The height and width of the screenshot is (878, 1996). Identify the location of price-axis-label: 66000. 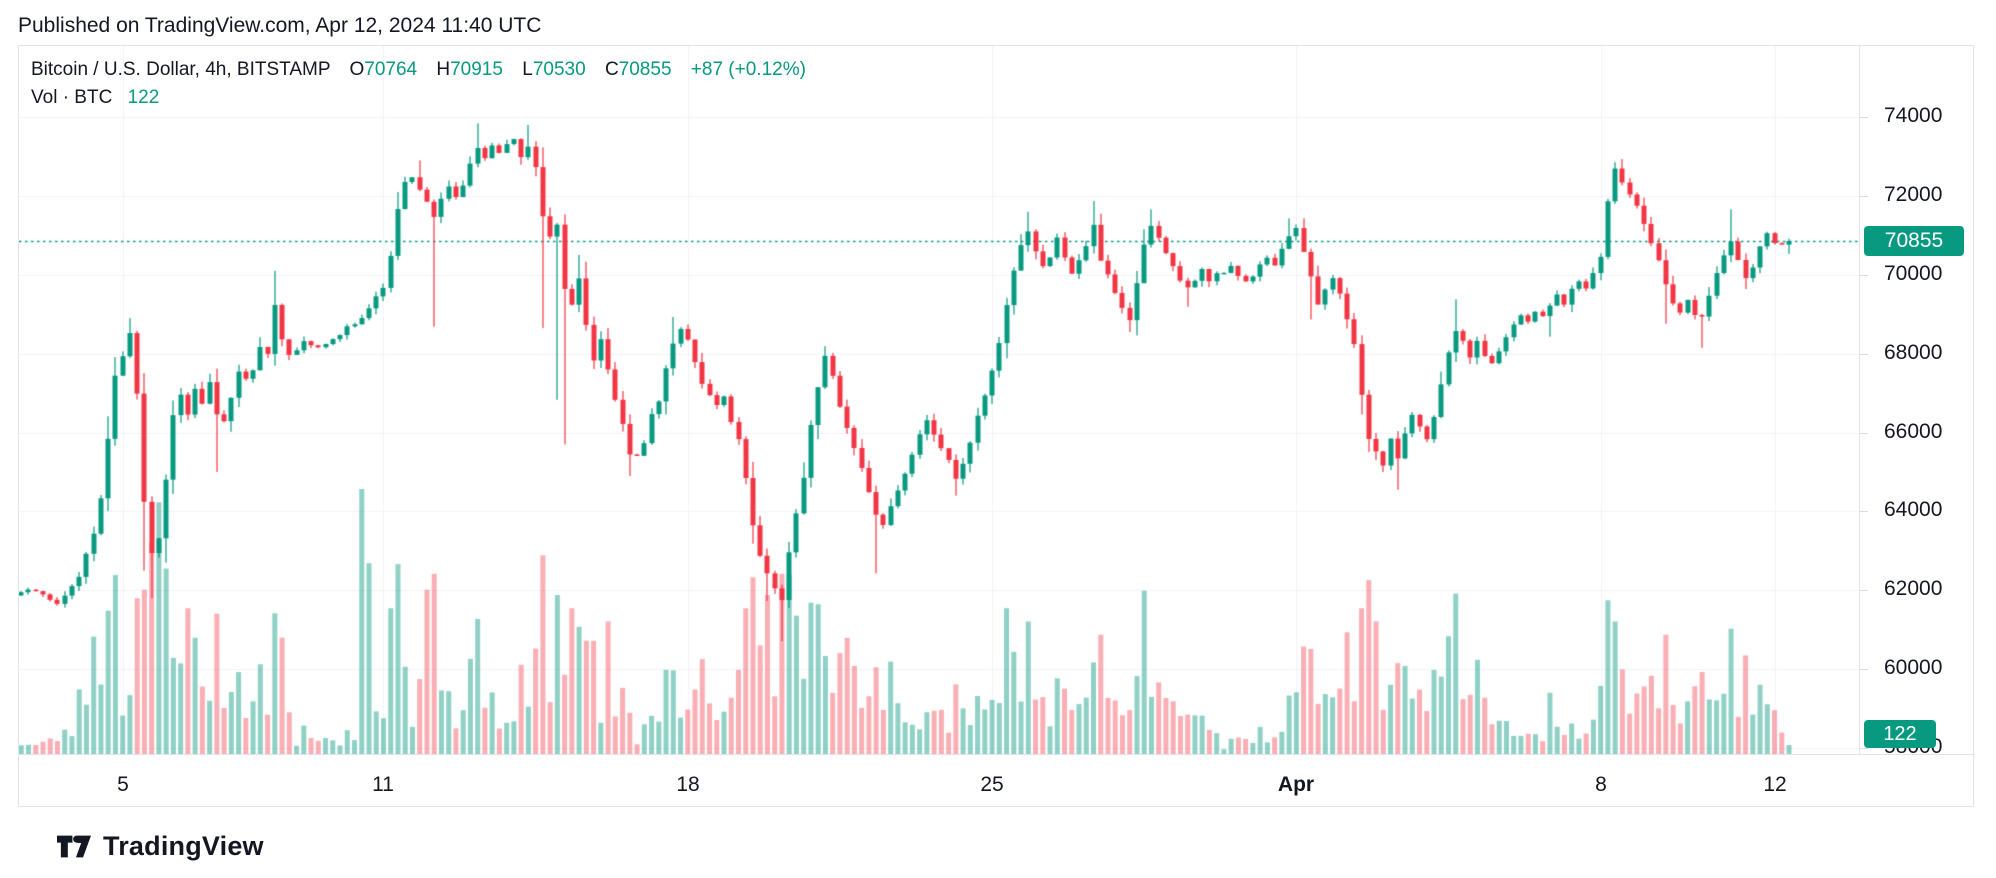
(1913, 431).